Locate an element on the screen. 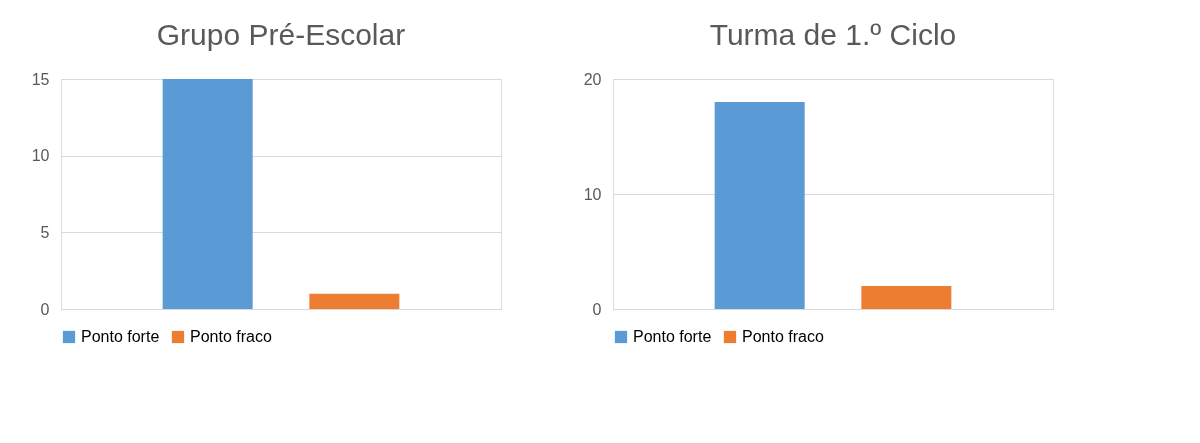  y-tick-label: 5 is located at coordinates (45, 232).